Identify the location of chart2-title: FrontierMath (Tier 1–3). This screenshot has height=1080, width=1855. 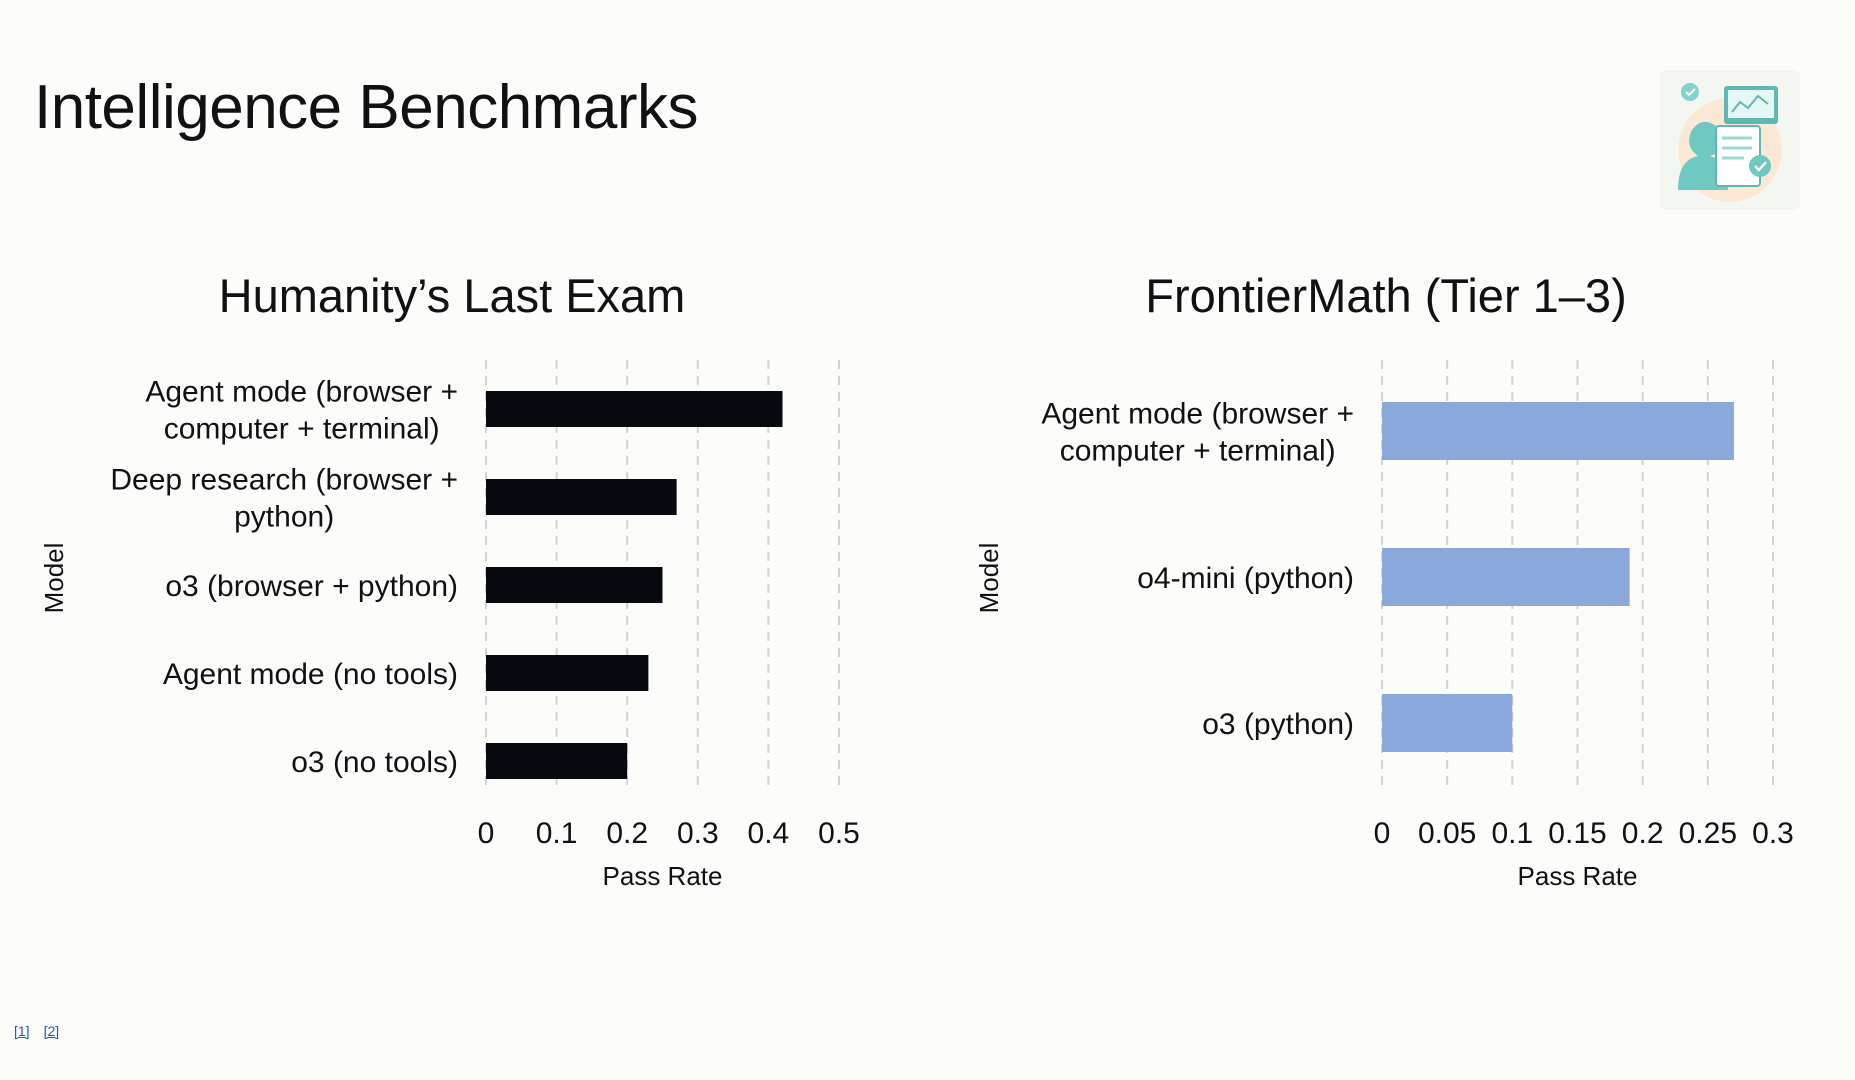
(1385, 295).